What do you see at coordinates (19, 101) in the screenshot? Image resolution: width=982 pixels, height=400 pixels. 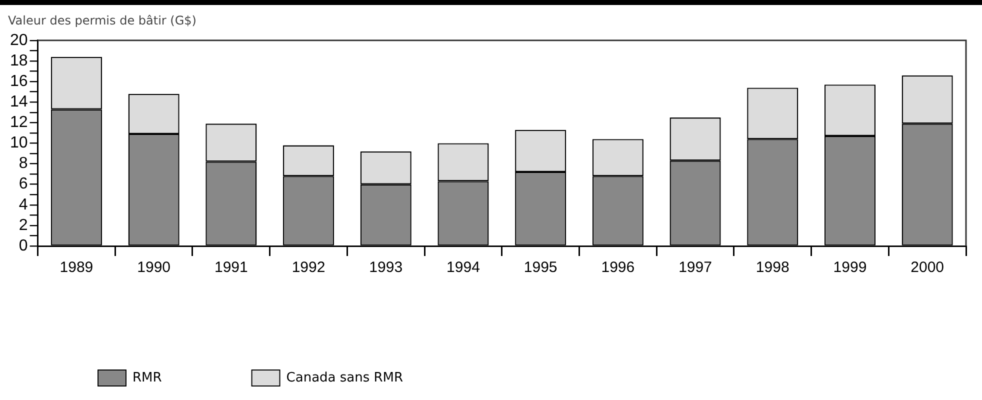 I see `y-tick-label: 14` at bounding box center [19, 101].